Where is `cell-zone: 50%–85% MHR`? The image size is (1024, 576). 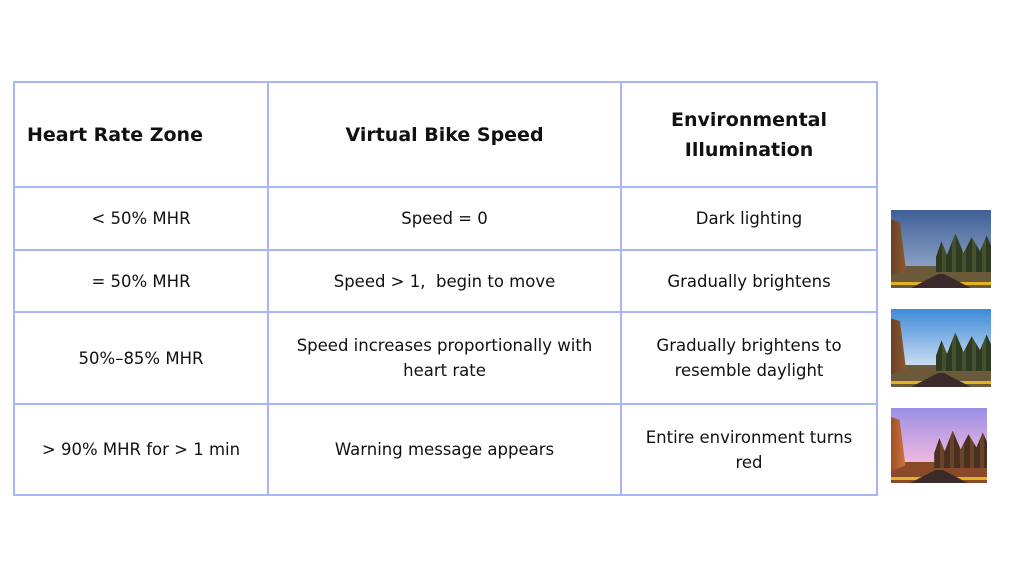 cell-zone: 50%–85% MHR is located at coordinates (141, 358).